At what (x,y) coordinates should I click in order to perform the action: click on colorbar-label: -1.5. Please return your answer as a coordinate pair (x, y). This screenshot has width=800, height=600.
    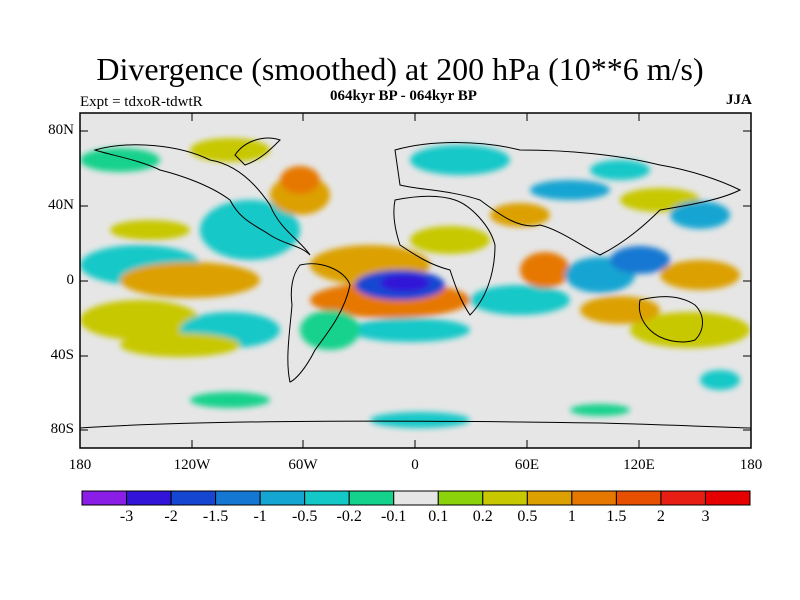
    Looking at the image, I should click on (215, 516).